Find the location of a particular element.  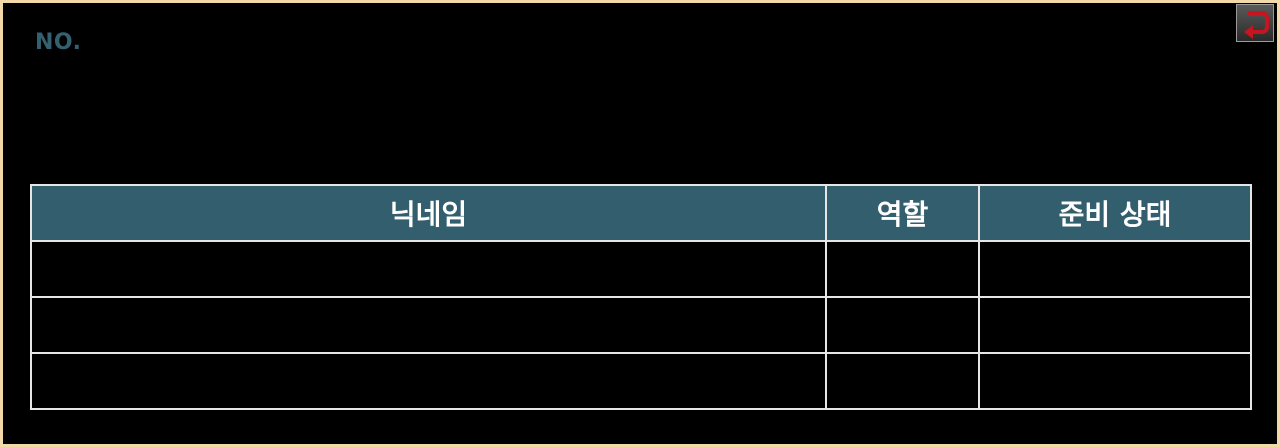

column-header-ready-status: 준비 상태 is located at coordinates (1115, 213).